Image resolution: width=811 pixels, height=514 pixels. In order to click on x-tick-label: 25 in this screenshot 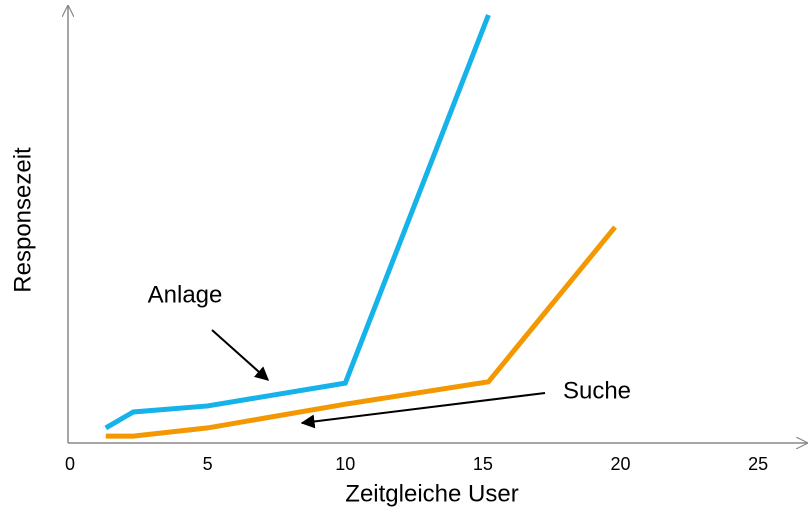, I will do `click(758, 464)`.